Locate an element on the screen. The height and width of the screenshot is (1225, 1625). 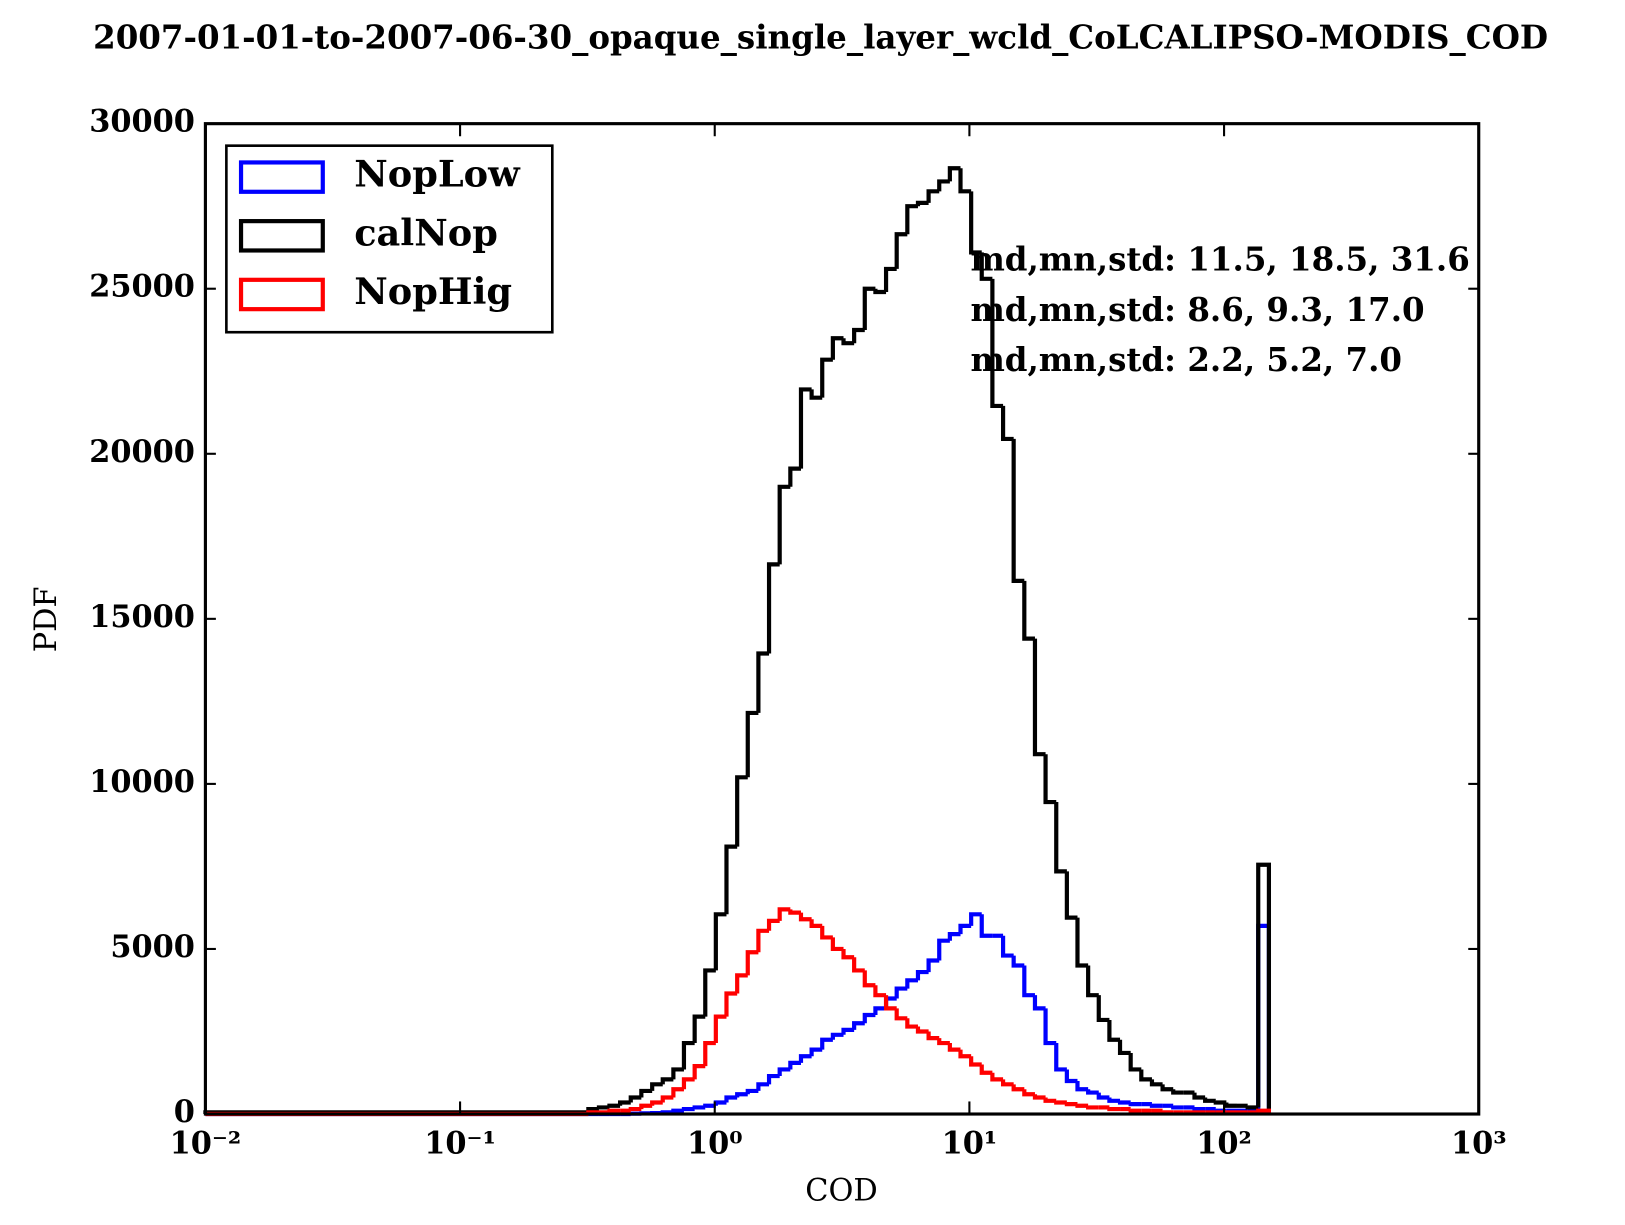
x-tick-label: 10⁰ is located at coordinates (715, 1143).